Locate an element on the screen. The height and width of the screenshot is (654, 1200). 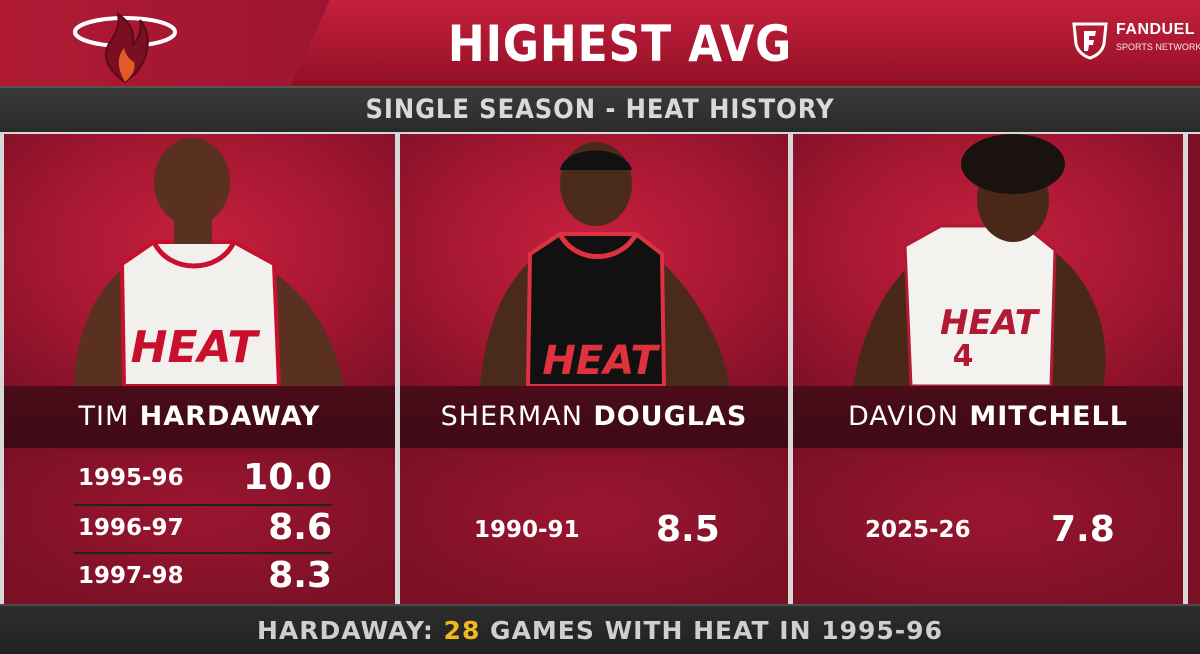
brand-name: FANDUEL is located at coordinates (1156, 29).